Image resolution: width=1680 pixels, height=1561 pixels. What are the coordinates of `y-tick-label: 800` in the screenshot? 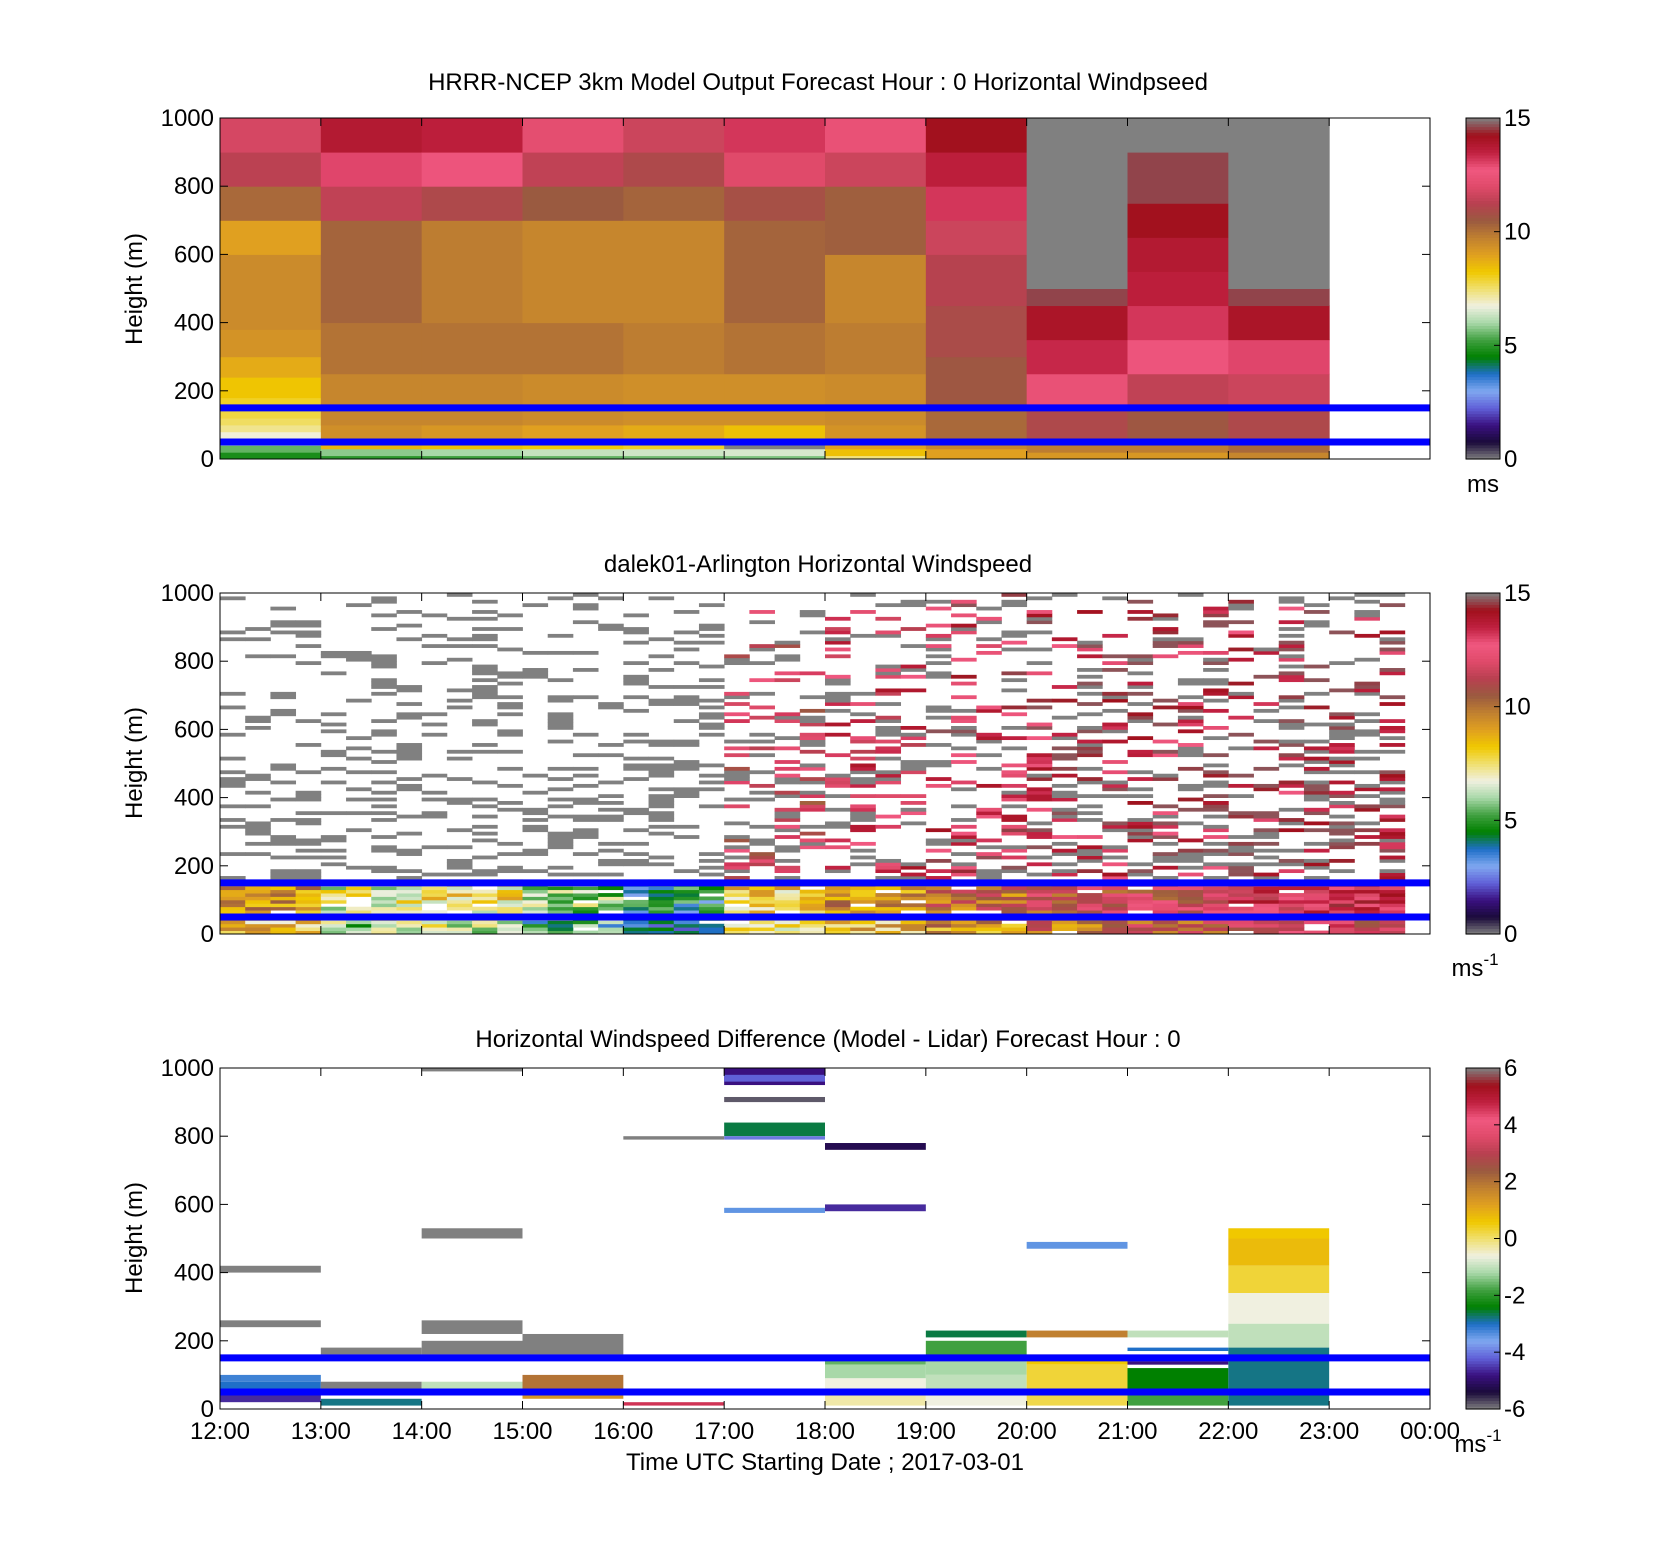 It's located at (194, 1136).